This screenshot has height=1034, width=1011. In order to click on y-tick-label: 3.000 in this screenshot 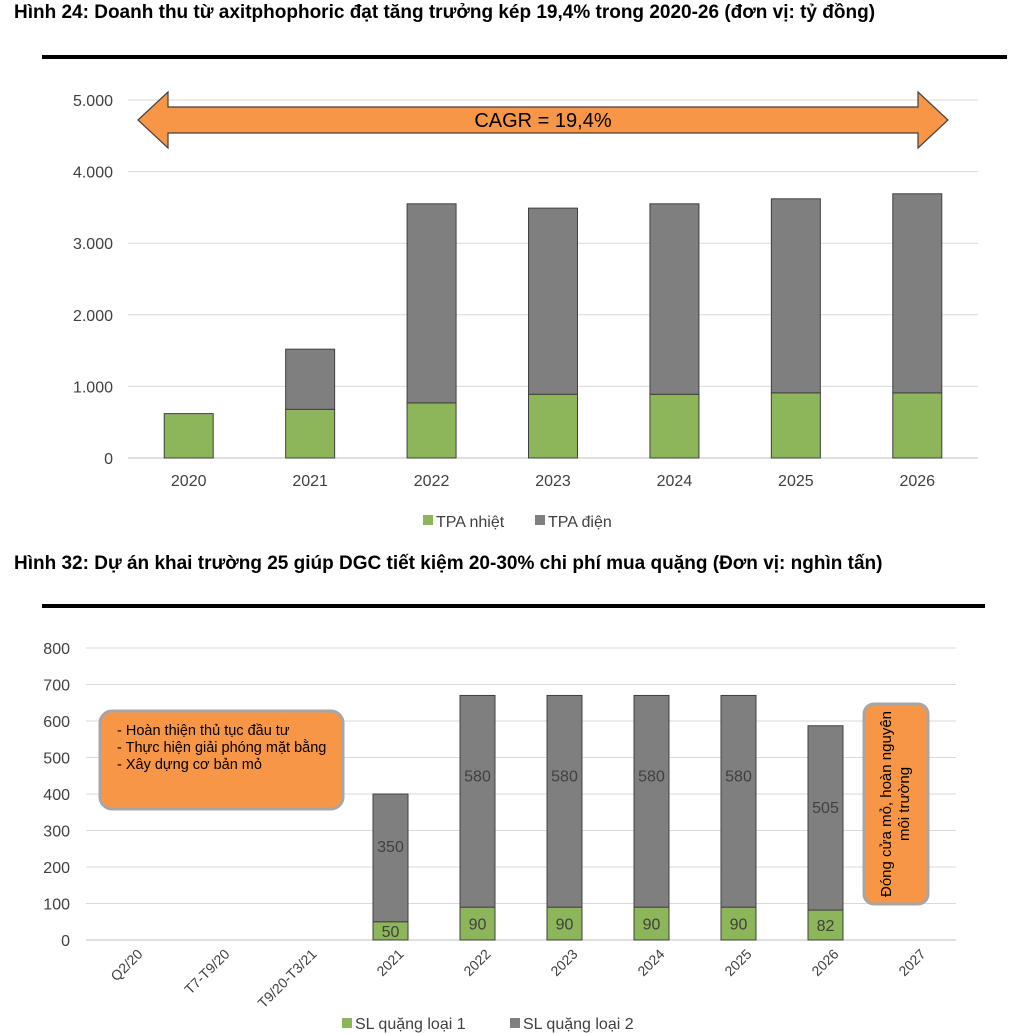, I will do `click(93, 244)`.